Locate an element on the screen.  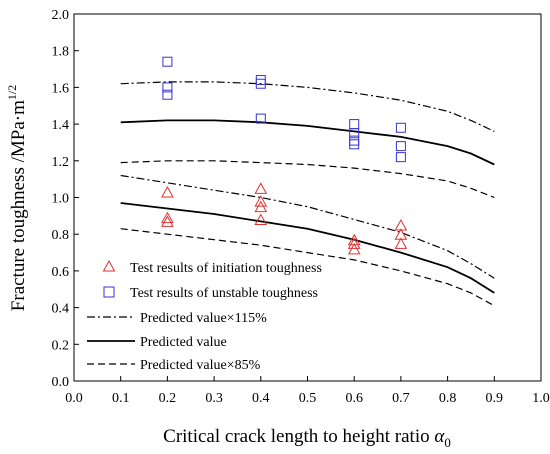
legend-item-predicted-115: Predicted value×115% is located at coordinates (177, 318).